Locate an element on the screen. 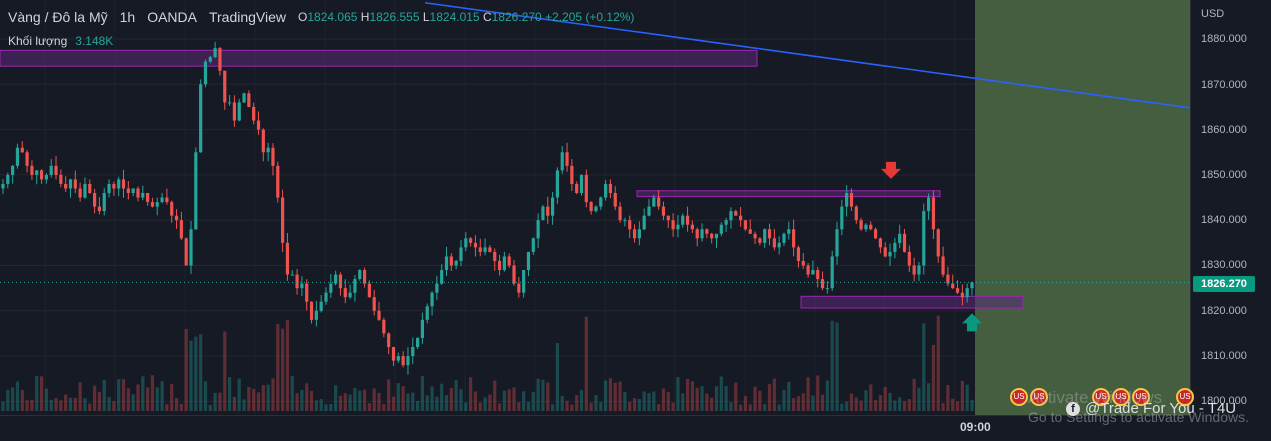 The width and height of the screenshot is (1271, 441). economic-events: US US US is located at coordinates (1121, 397).